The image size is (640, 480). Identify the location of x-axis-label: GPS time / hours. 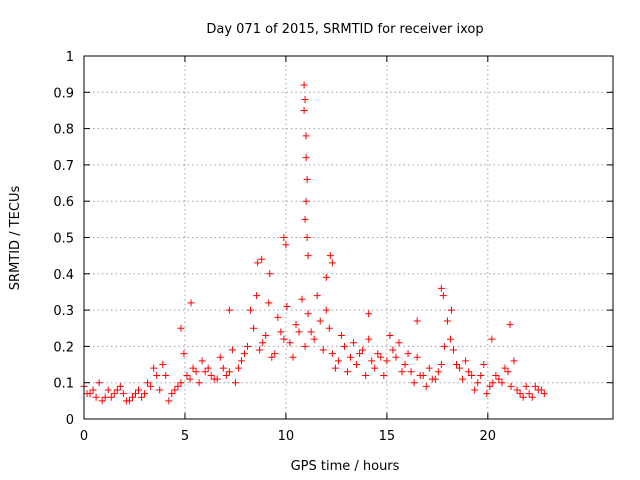
(345, 466).